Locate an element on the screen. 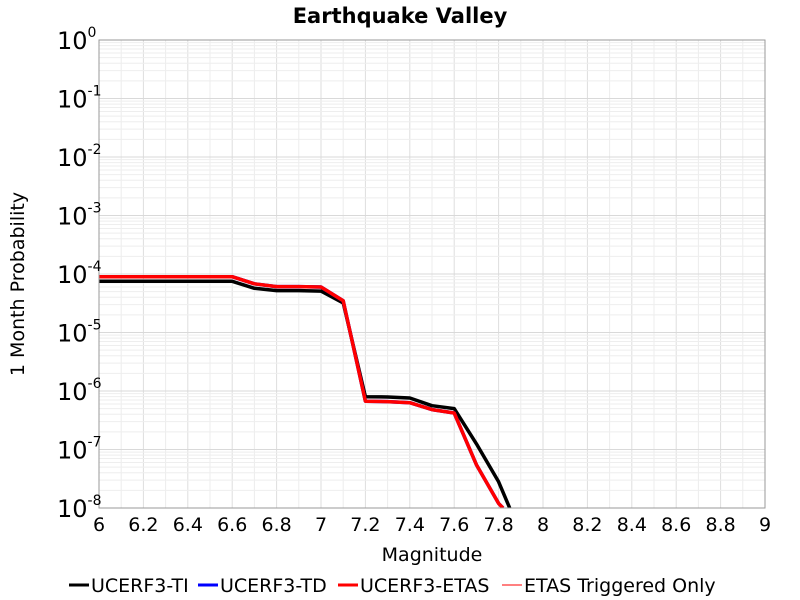 The height and width of the screenshot is (600, 800). legend-label-1: UCERF3-TD is located at coordinates (273, 586).